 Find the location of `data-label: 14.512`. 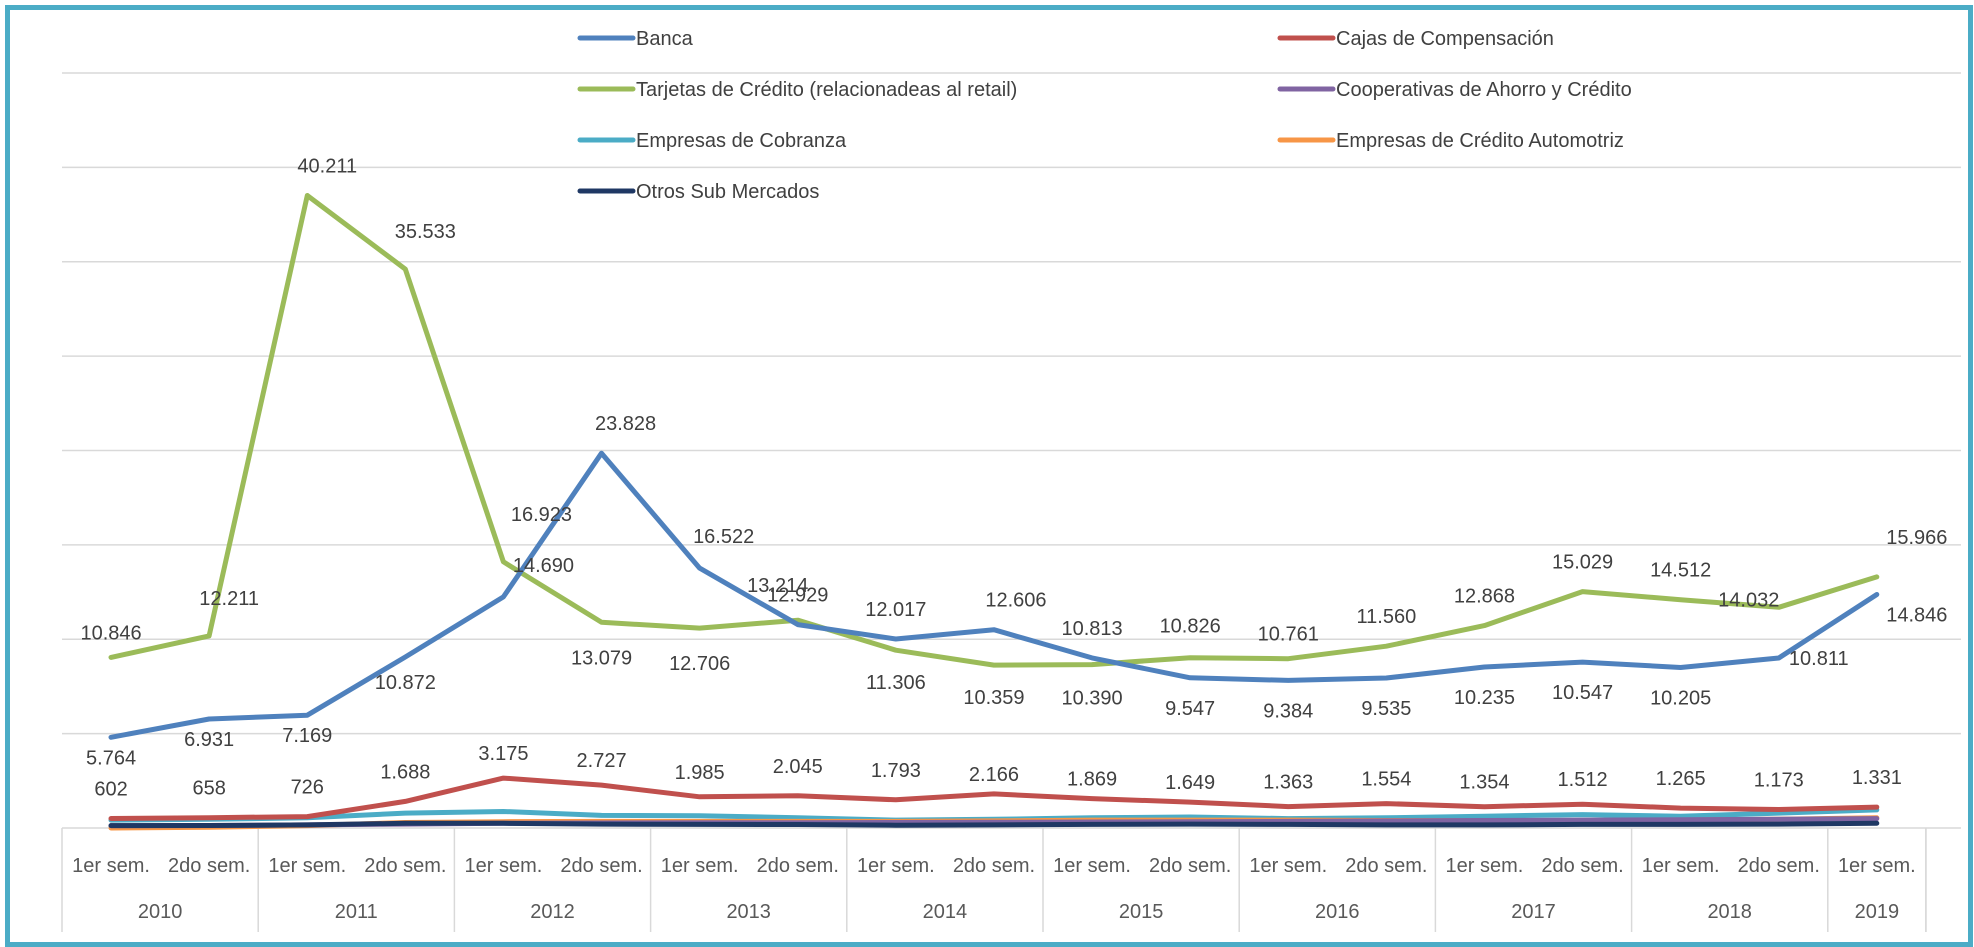

data-label: 14.512 is located at coordinates (1680, 571).